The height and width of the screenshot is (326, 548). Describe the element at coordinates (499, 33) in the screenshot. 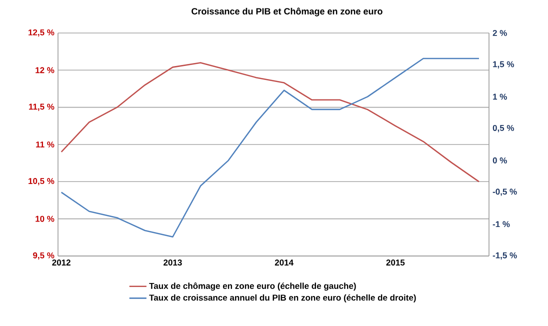

I see `y2-tick-label: 2 %` at that location.